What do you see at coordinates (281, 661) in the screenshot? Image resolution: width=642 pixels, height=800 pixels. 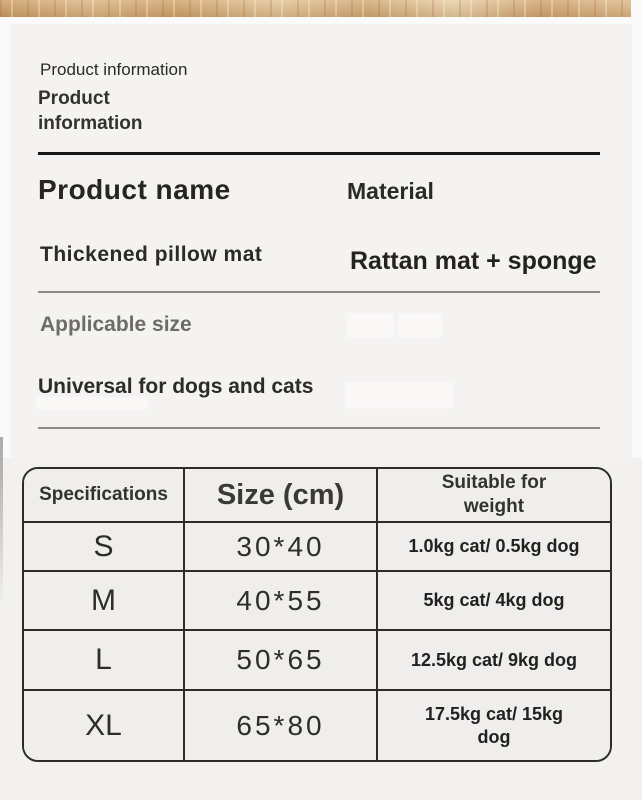 I see `table-cell-size-l: 50*65` at bounding box center [281, 661].